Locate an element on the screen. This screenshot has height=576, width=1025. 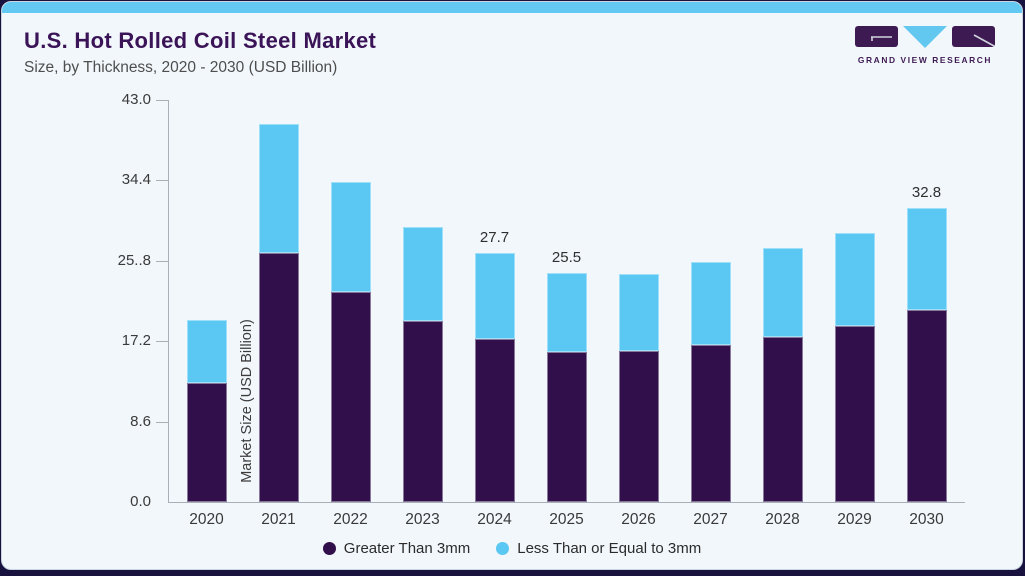
bar-group-2021 is located at coordinates (278, 313).